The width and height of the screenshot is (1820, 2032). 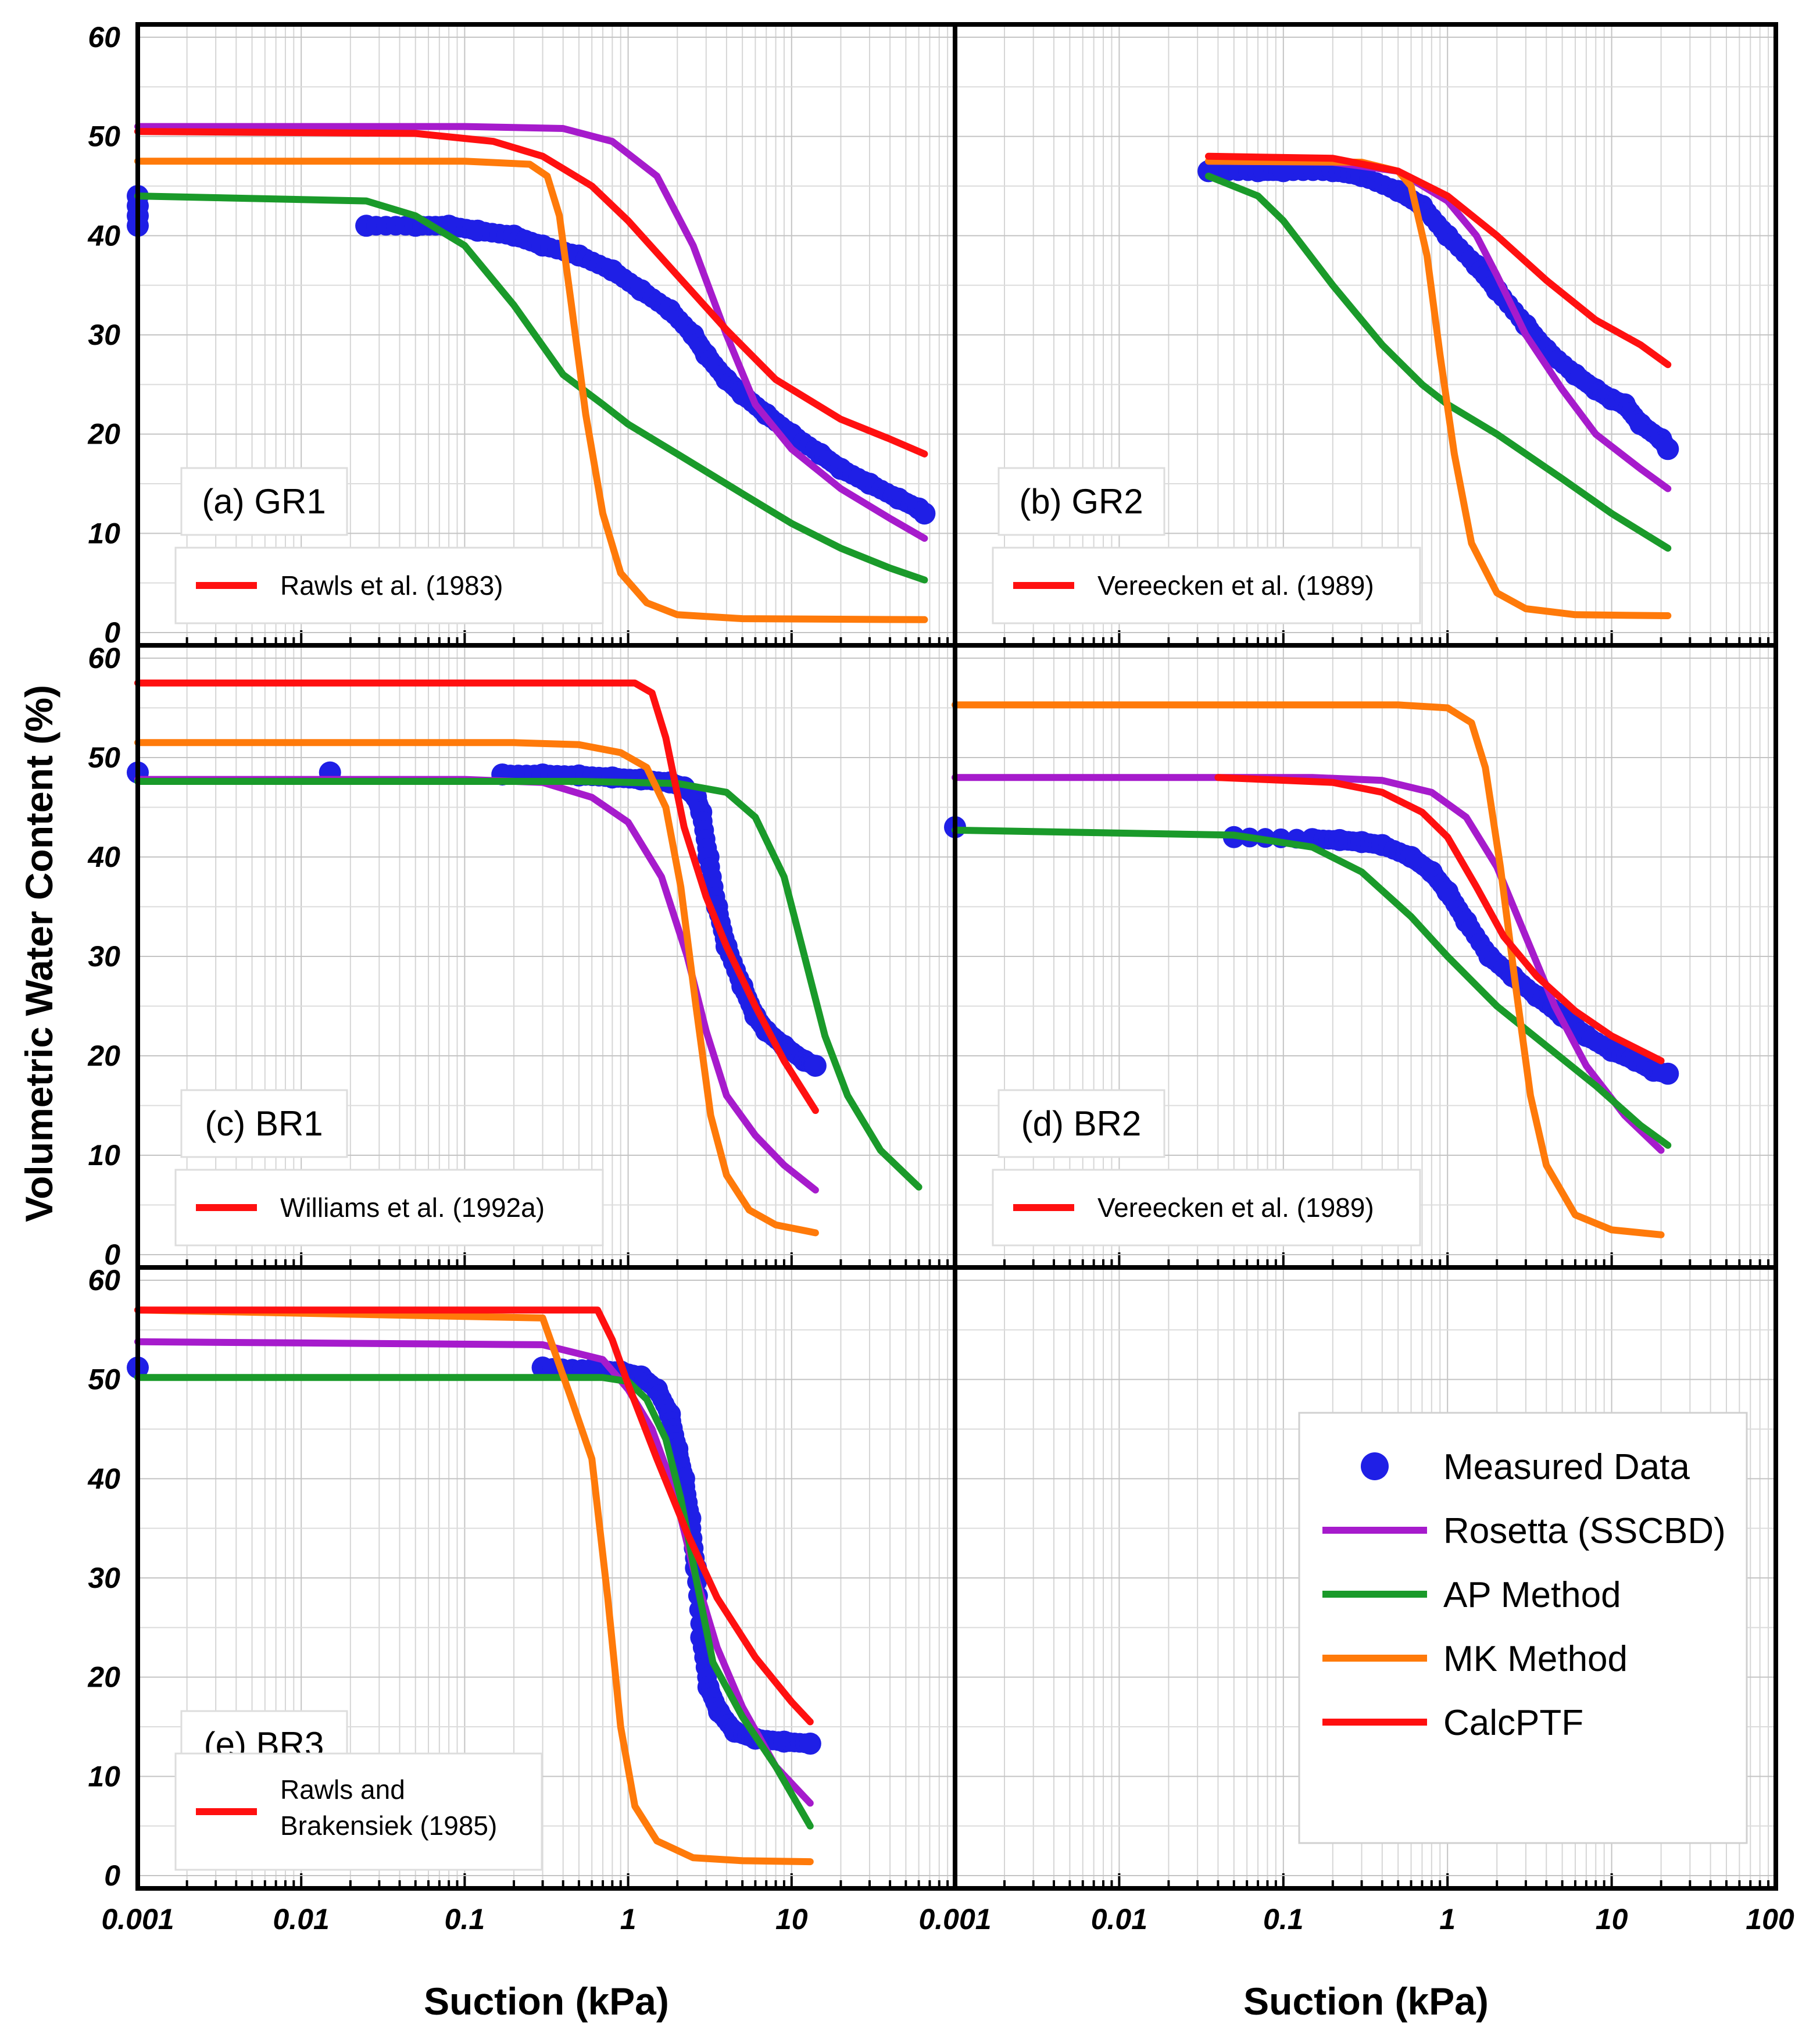 What do you see at coordinates (343, 1789) in the screenshot?
I see `ptf-legend-label: Rawls and` at bounding box center [343, 1789].